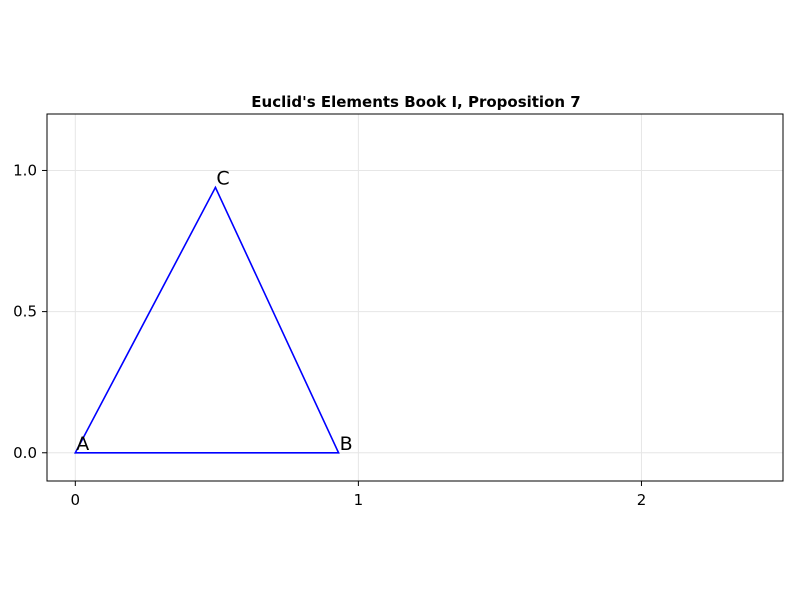 Image resolution: width=800 pixels, height=600 pixels. What do you see at coordinates (25, 453) in the screenshot?
I see `y-tick-label: 0.0` at bounding box center [25, 453].